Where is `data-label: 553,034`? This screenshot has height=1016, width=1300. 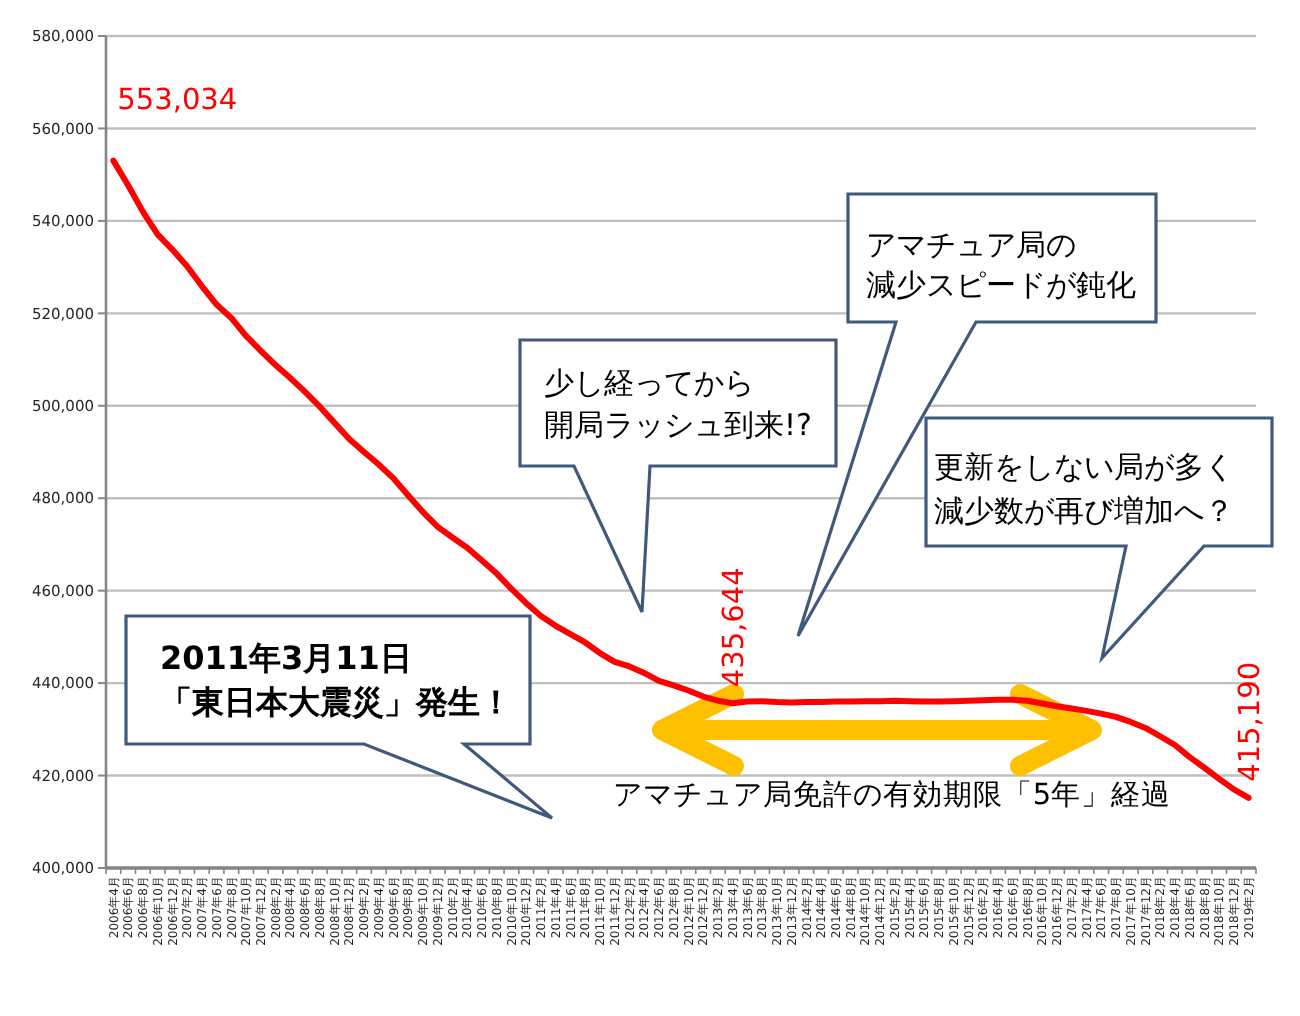
data-label: 553,034 is located at coordinates (177, 100).